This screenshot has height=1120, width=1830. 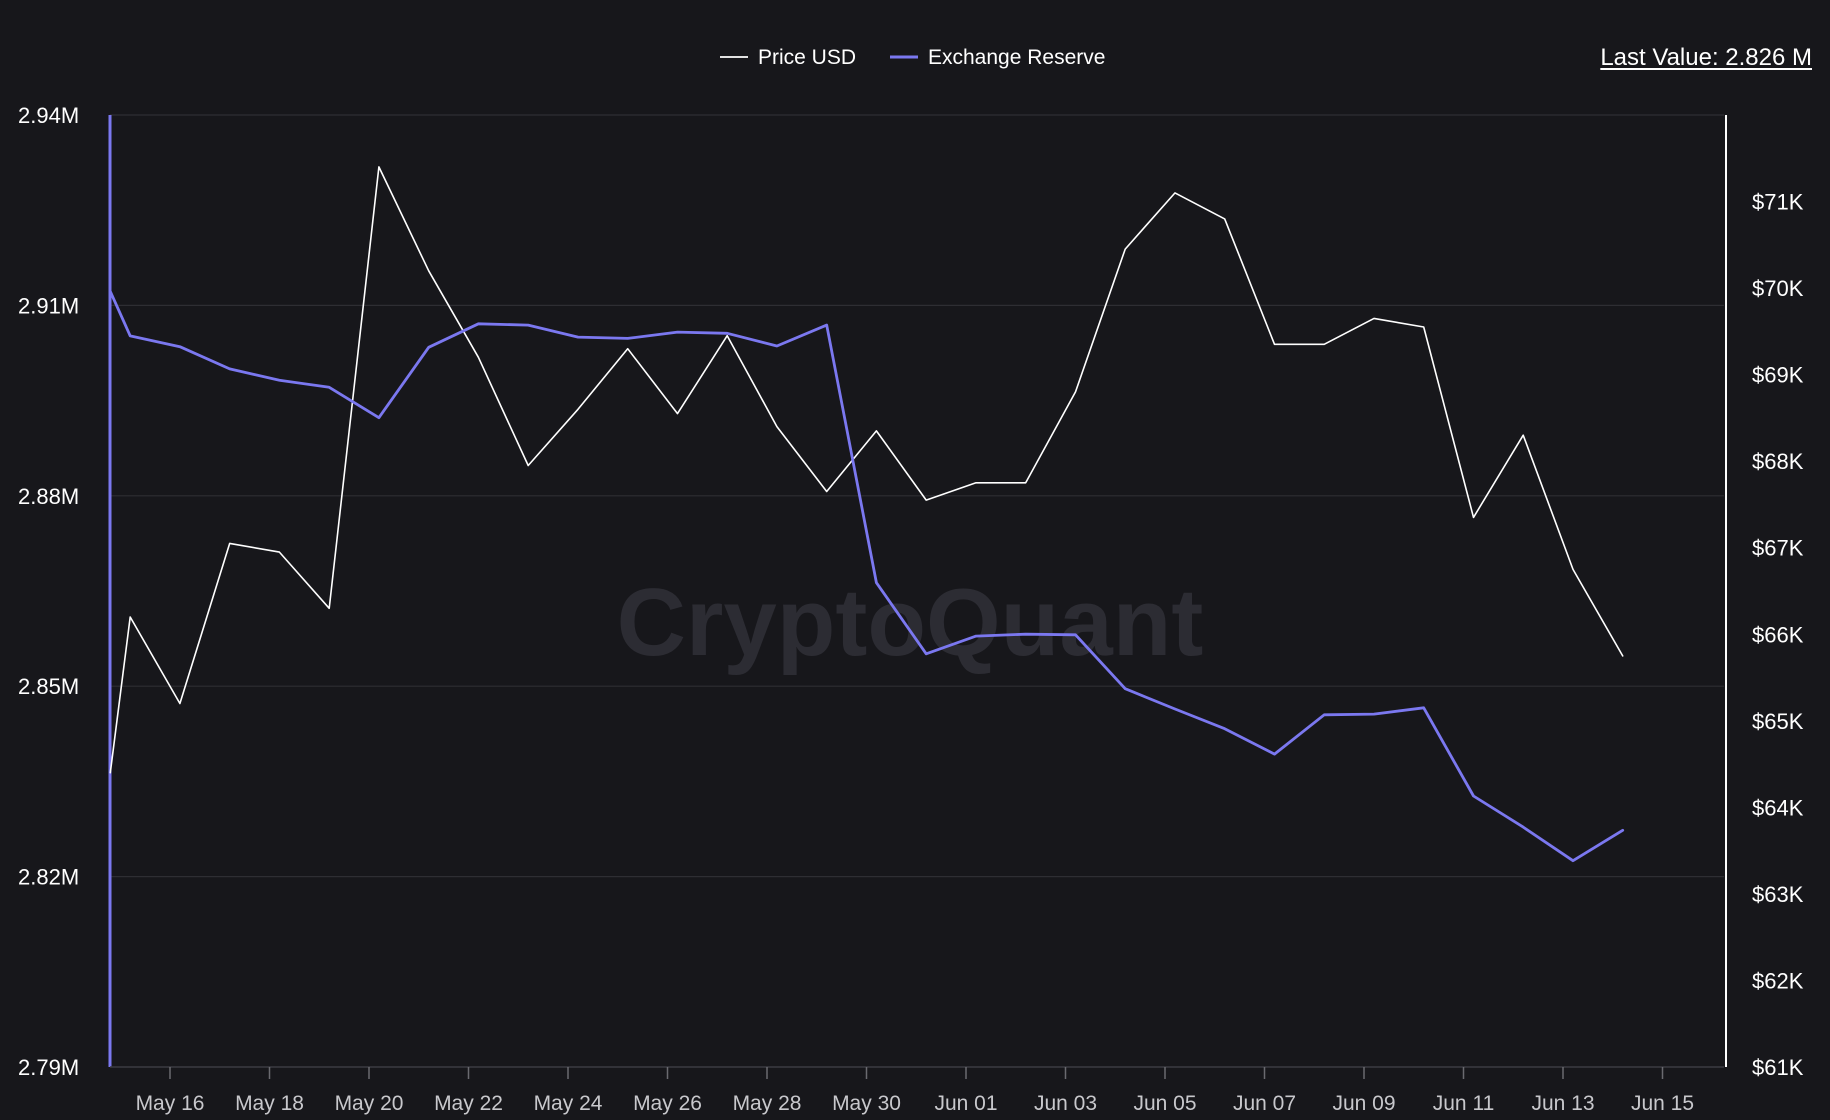 What do you see at coordinates (1706, 57) in the screenshot?
I see `last-value-label: Last Value: 2.826 M` at bounding box center [1706, 57].